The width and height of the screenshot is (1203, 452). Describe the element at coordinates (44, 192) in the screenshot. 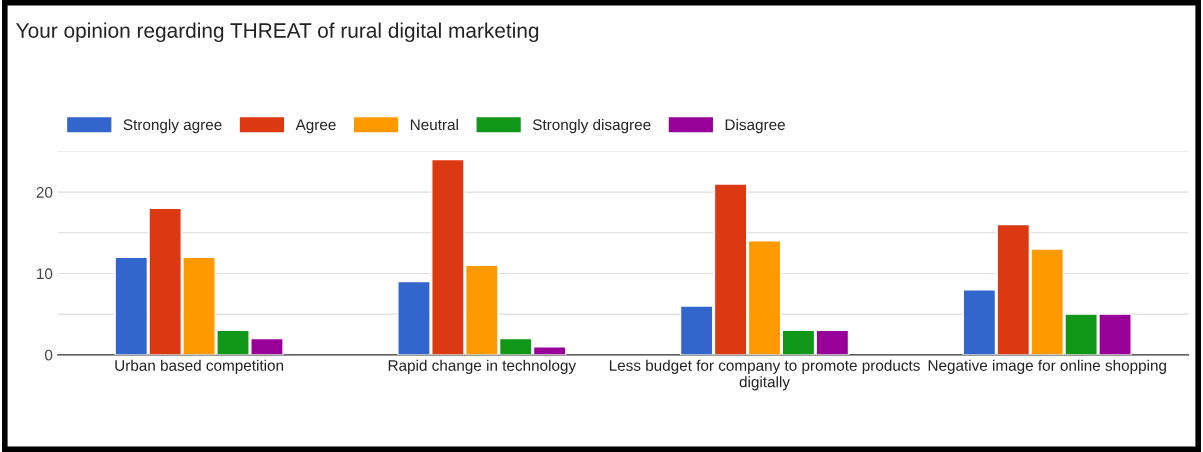

I see `y-tick-label: 20` at that location.